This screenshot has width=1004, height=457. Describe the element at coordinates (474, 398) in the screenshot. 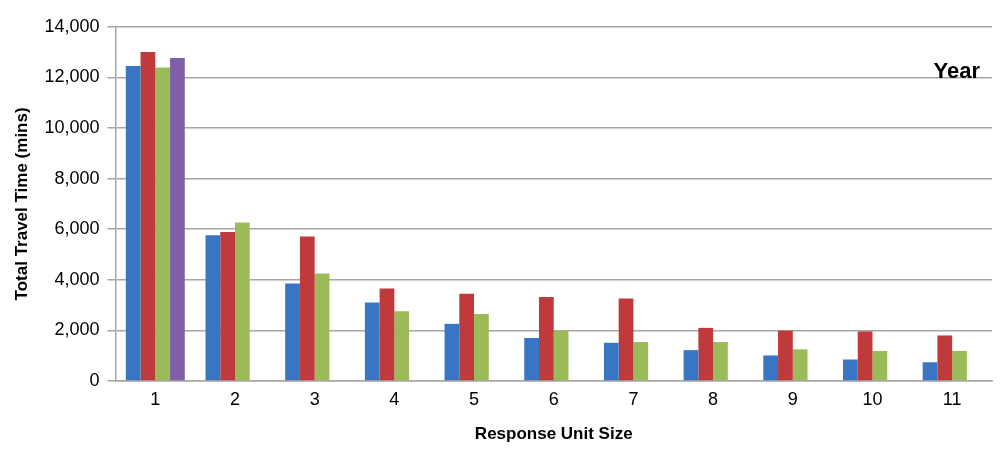

I see `x-tick-label: 5` at that location.